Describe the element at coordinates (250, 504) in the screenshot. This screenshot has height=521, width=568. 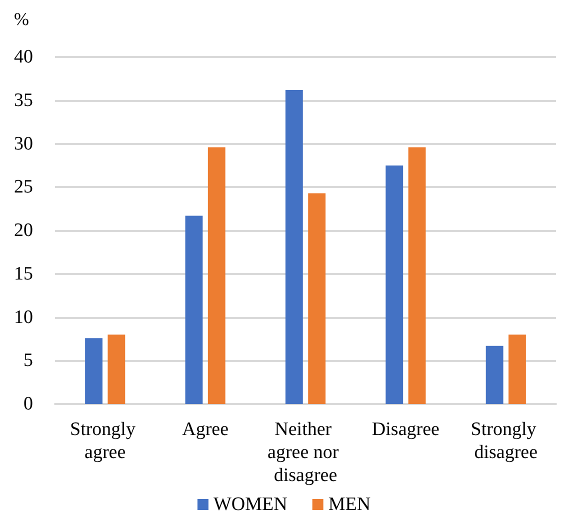
I see `legend-label: WOMEN` at that location.